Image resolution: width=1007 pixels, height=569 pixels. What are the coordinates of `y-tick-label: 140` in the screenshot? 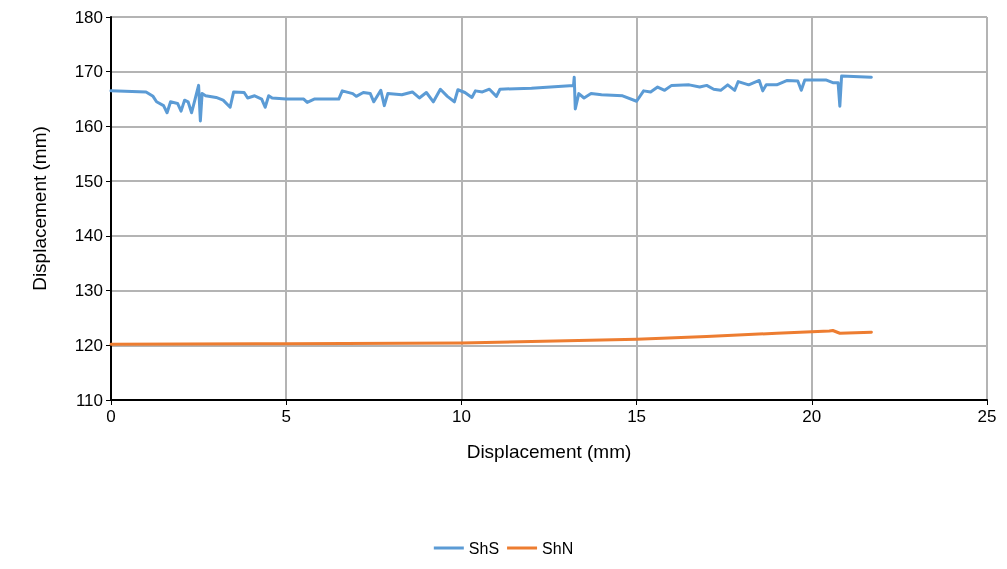 It's located at (88, 236).